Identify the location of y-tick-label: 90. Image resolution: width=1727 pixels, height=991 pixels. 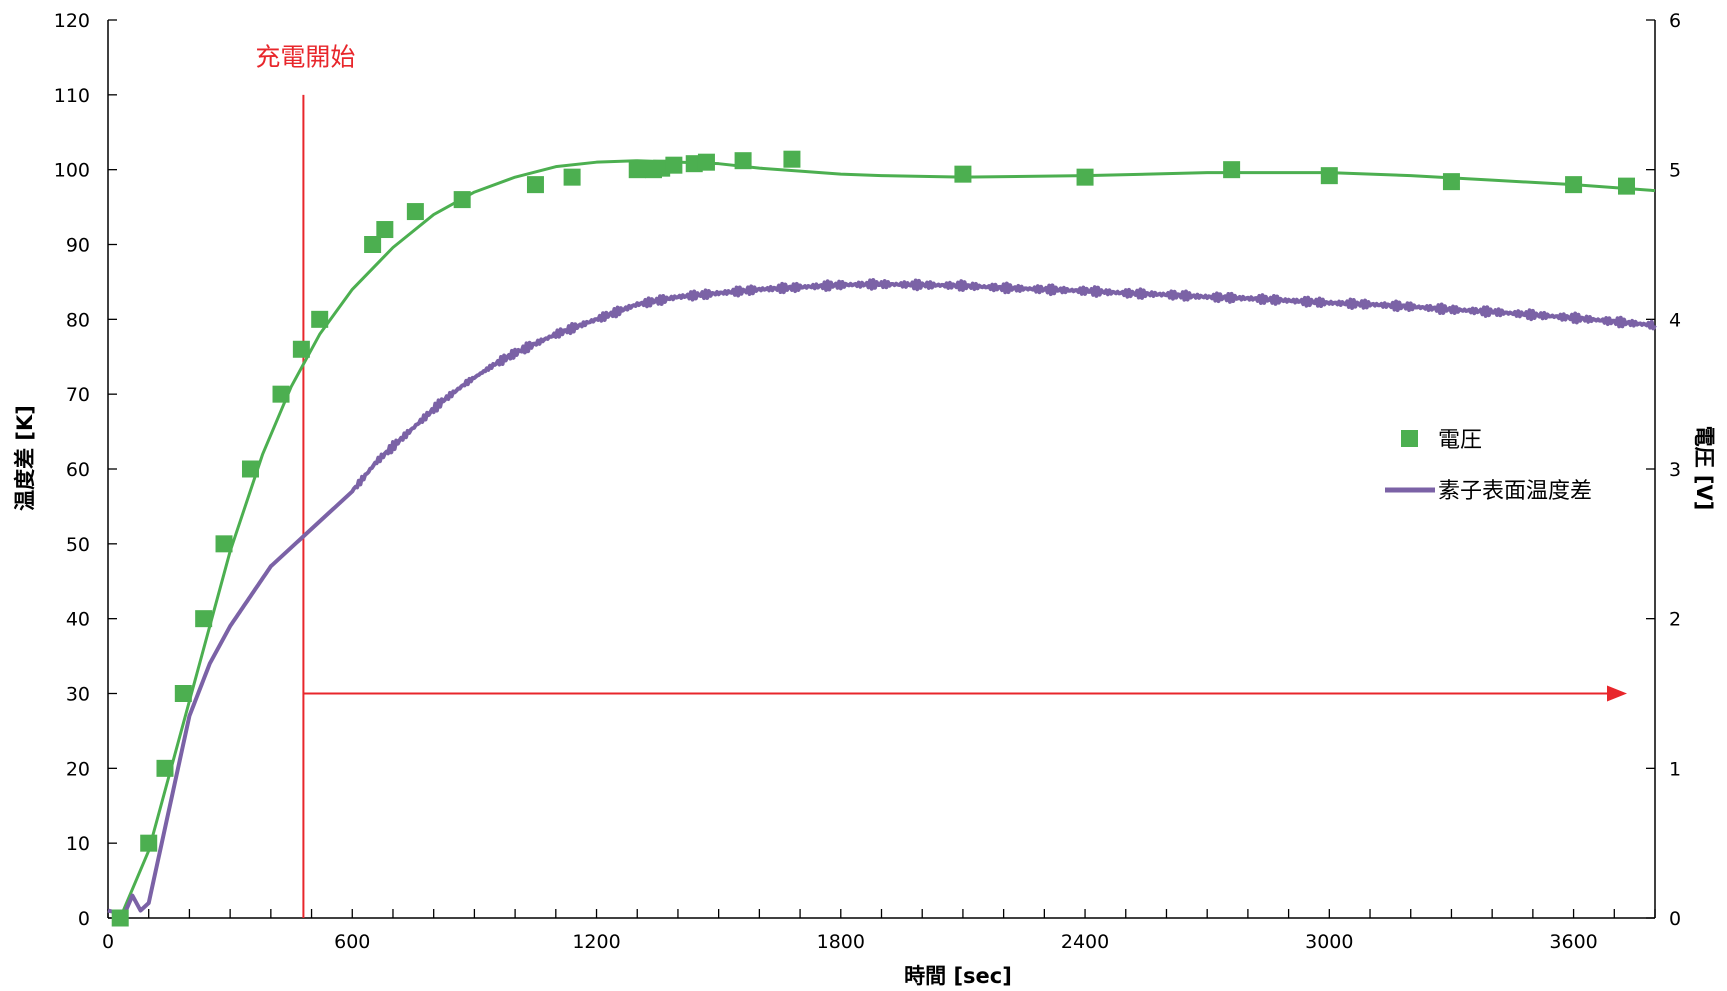
(78, 246).